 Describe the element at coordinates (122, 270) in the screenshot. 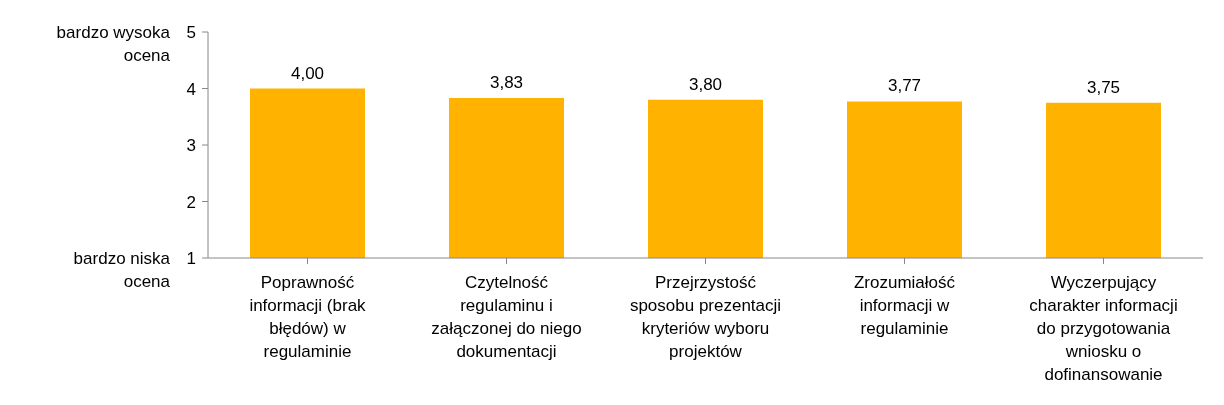

I see `text: bardzo niska ocena` at that location.